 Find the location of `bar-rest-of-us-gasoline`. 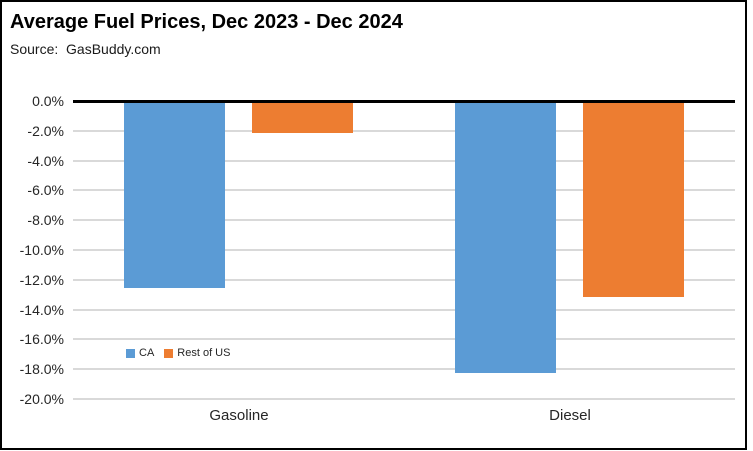

bar-rest-of-us-gasoline is located at coordinates (302, 117).